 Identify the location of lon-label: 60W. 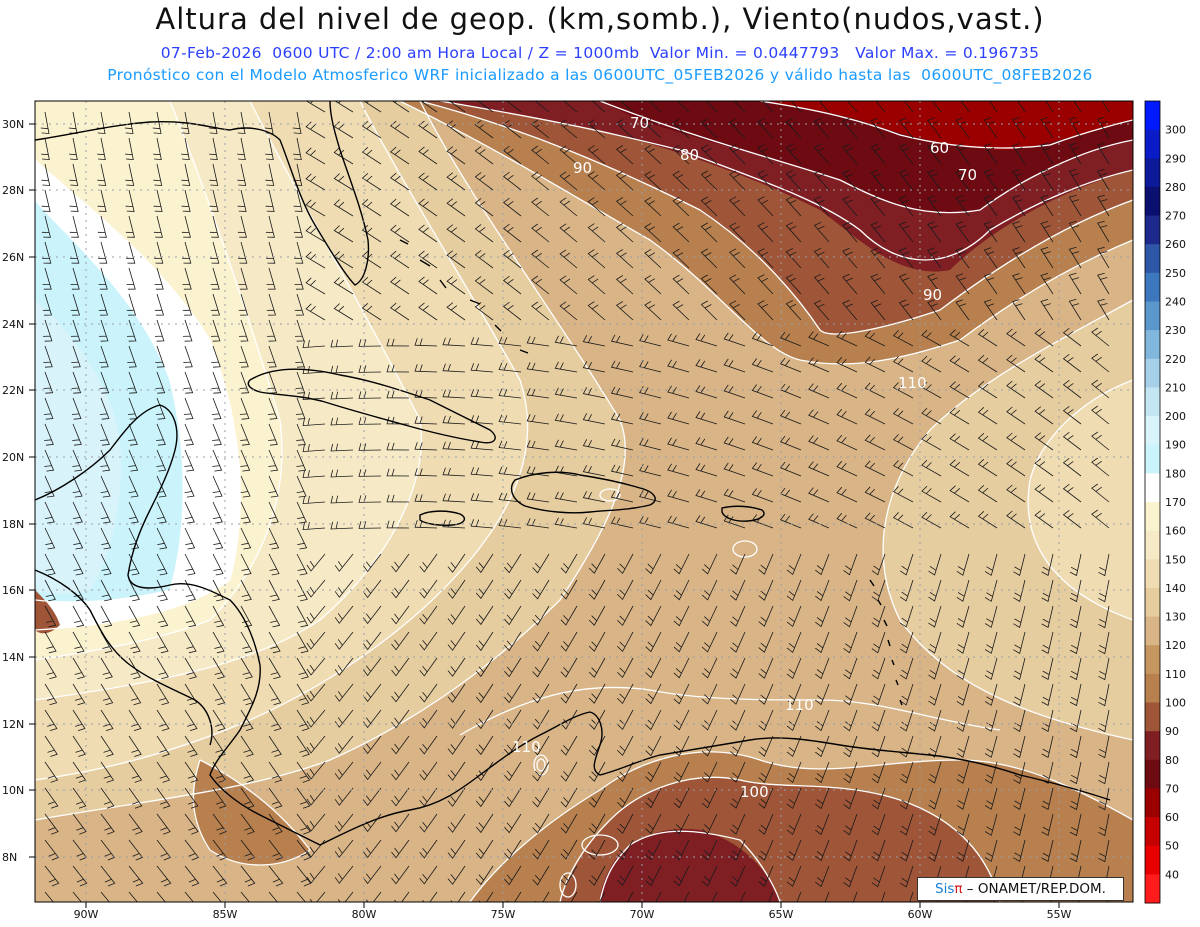
(920, 914).